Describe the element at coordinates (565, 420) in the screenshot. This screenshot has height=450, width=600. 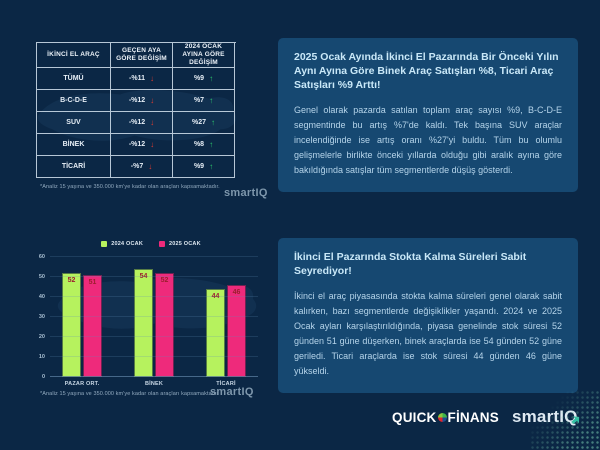
I see `dot-grid-decoration` at that location.